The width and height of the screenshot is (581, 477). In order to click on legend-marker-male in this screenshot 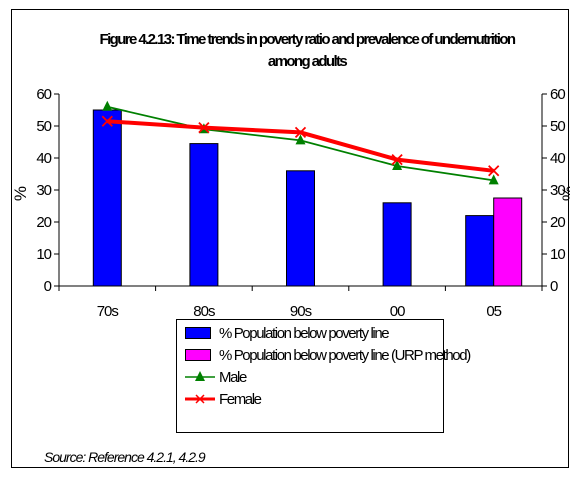, I will do `click(200, 376)`.